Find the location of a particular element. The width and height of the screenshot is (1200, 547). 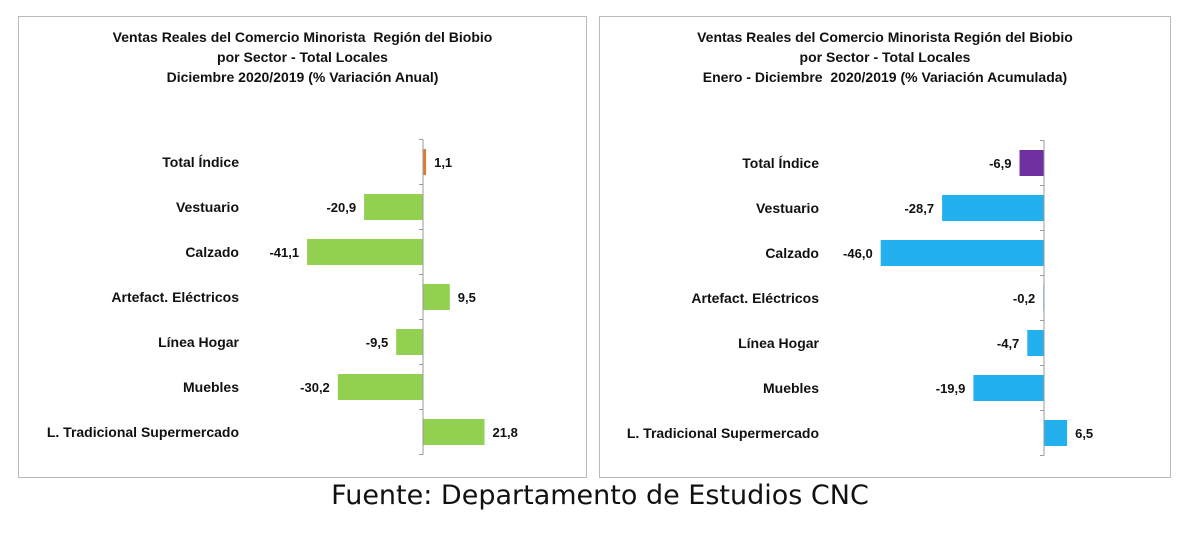

source-footer: Fuente: Departamento de Estudios CNC is located at coordinates (600, 495).